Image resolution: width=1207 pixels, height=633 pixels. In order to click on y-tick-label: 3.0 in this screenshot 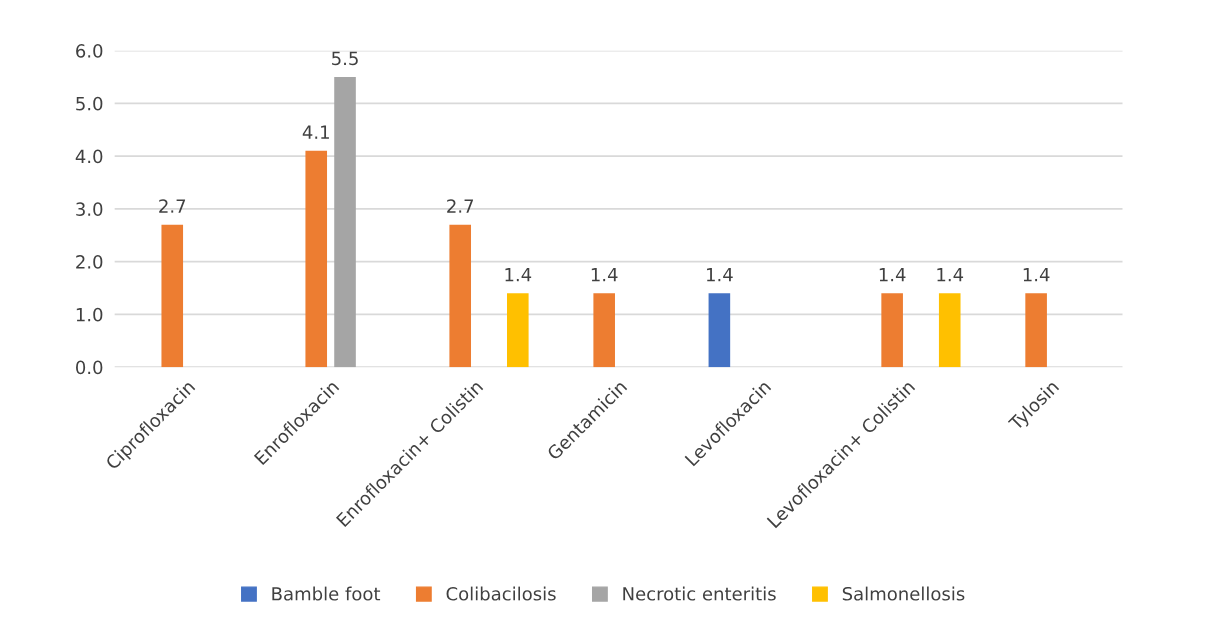, I will do `click(89, 209)`.